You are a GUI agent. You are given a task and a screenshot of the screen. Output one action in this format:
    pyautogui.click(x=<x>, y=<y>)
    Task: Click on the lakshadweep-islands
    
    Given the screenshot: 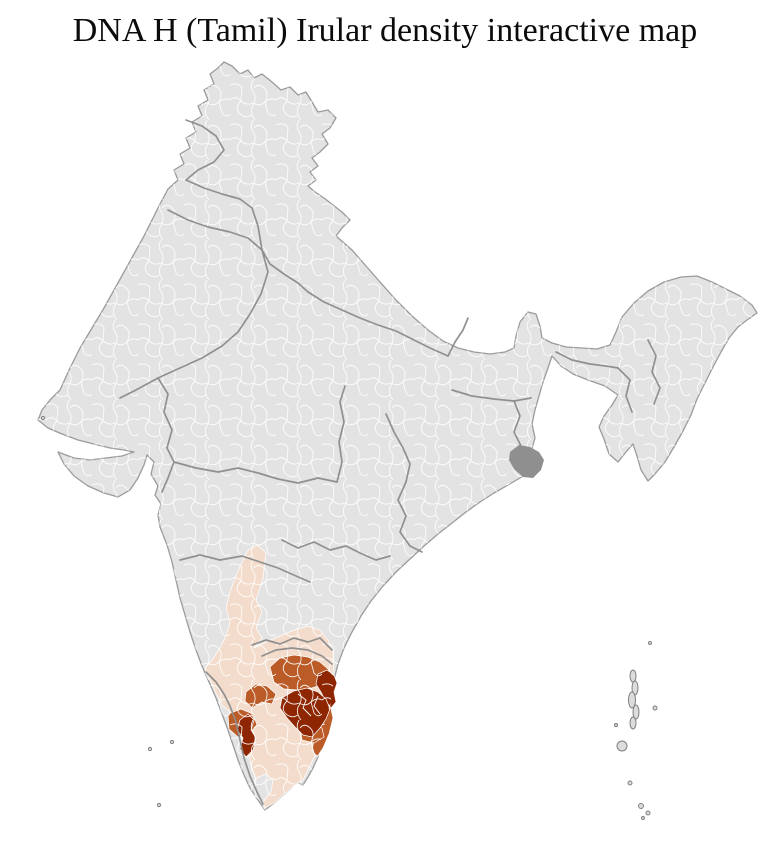 What is the action you would take?
    pyautogui.click(x=107, y=611)
    